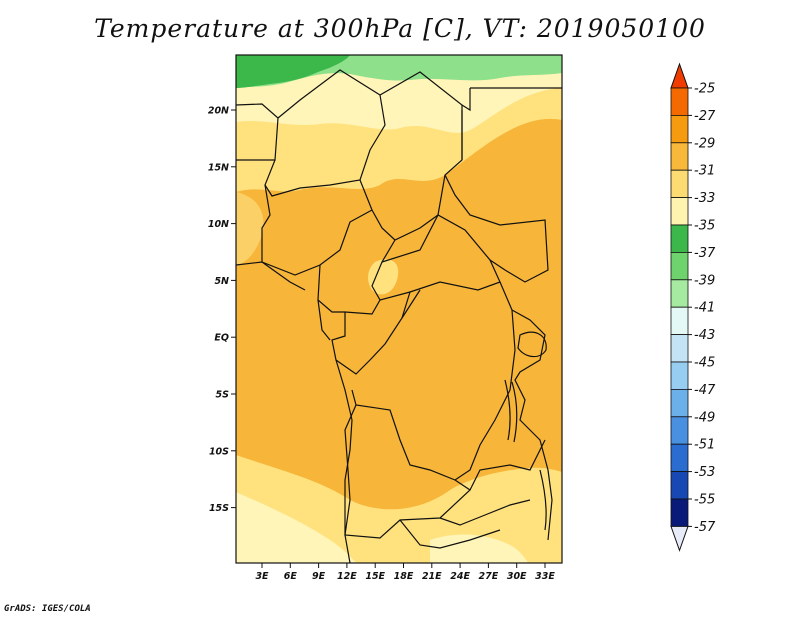  What do you see at coordinates (407, 471) in the screenshot?
I see `border-angola` at bounding box center [407, 471].